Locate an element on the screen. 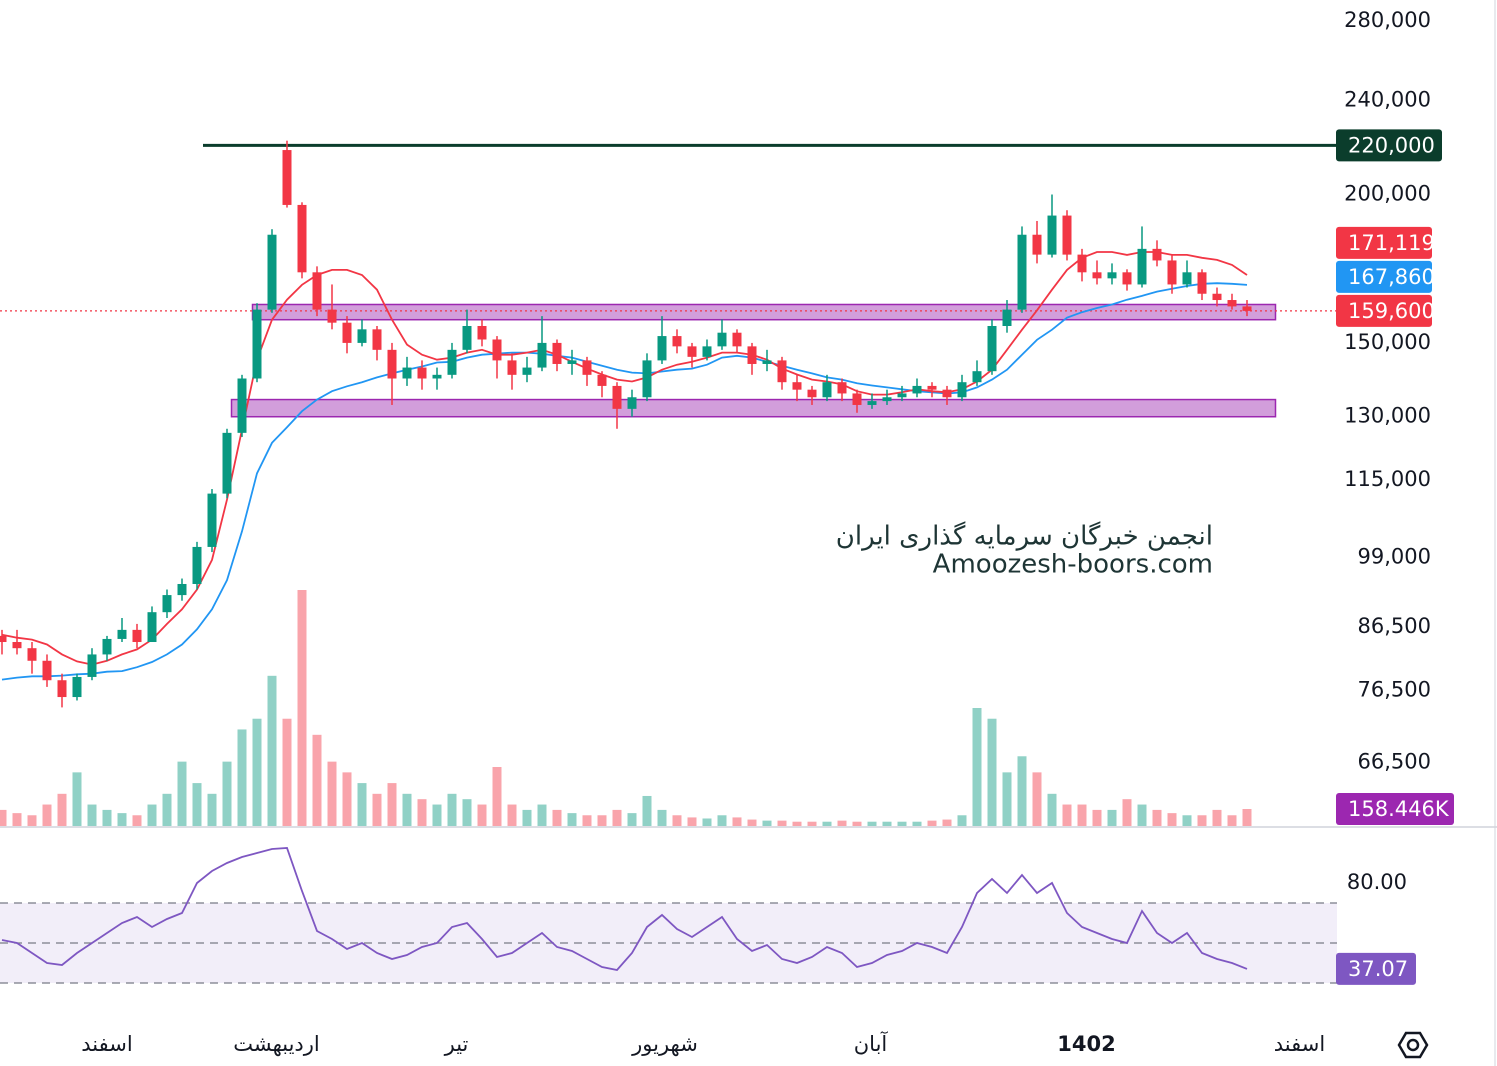 This screenshot has width=1497, height=1066. x-tick-label: اردیبهشت is located at coordinates (276, 1044).